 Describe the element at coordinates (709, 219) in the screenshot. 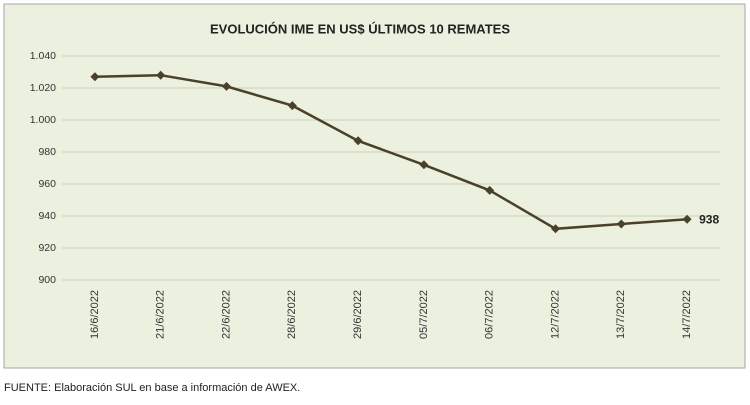

I see `data-label: 938` at that location.